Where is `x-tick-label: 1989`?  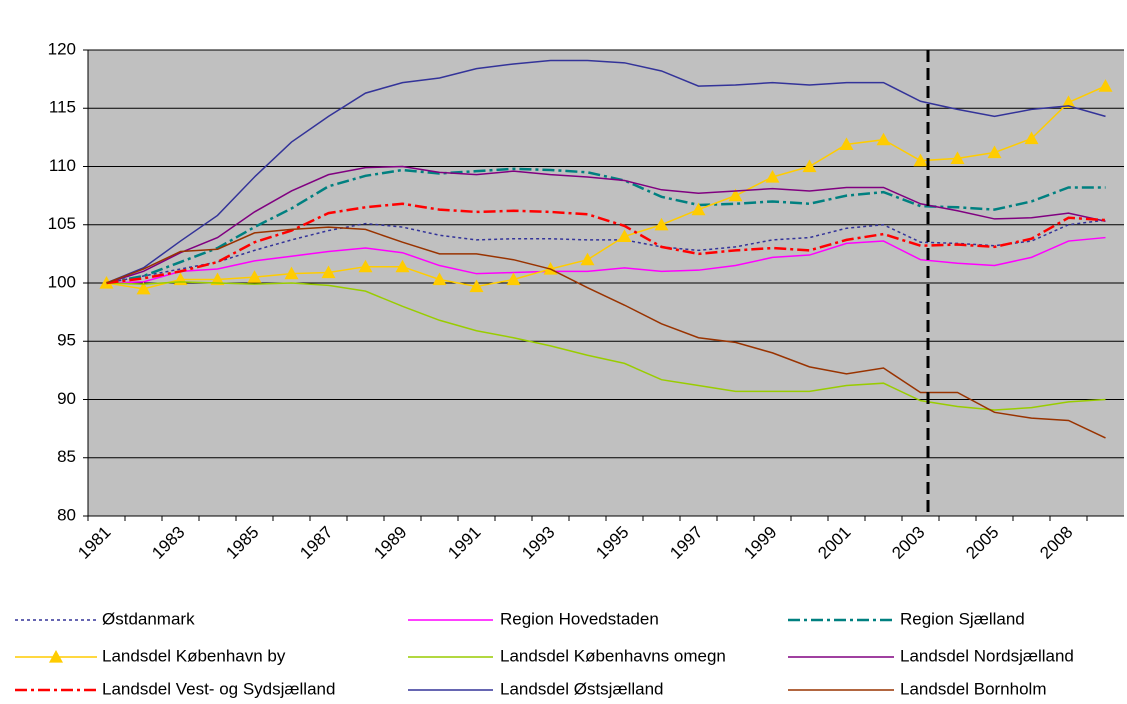 x-tick-label: 1989 is located at coordinates (390, 543).